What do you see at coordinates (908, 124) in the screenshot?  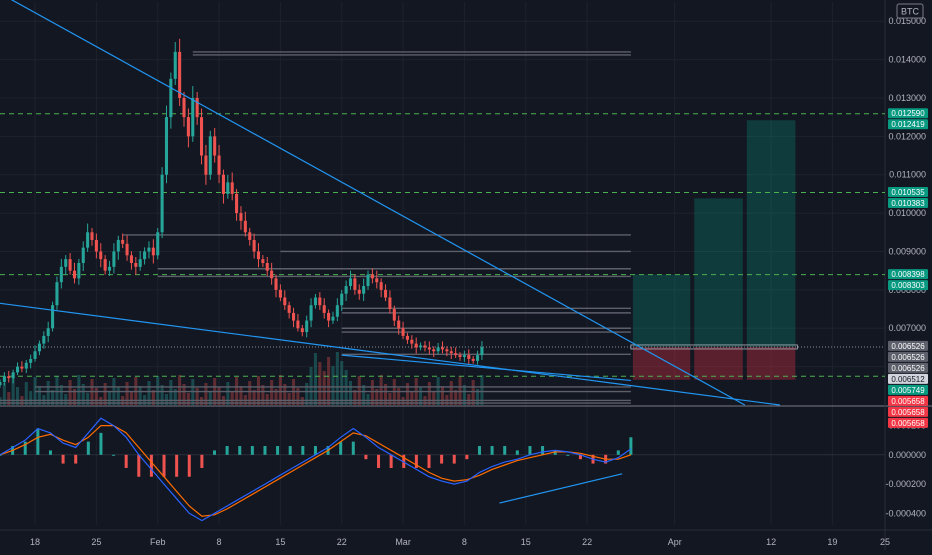 I see `price-badge-label: 0.012419` at bounding box center [908, 124].